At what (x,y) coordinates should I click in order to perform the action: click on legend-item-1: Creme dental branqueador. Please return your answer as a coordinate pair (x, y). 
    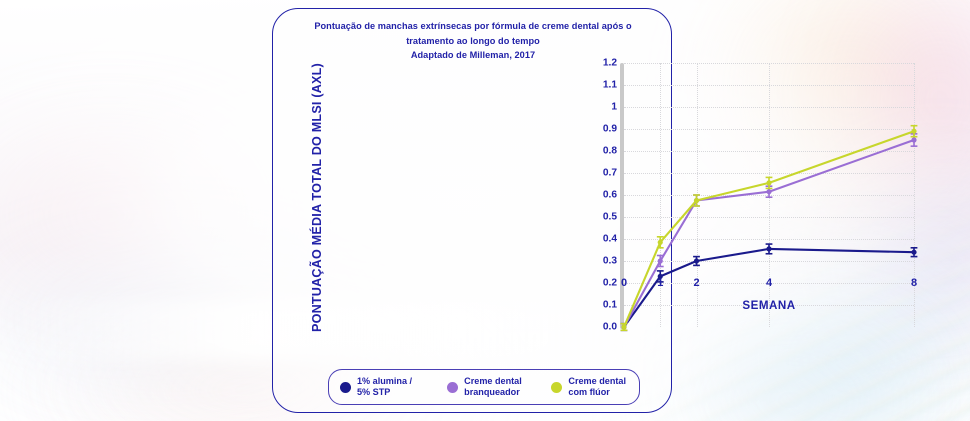
    Looking at the image, I should click on (498, 387).